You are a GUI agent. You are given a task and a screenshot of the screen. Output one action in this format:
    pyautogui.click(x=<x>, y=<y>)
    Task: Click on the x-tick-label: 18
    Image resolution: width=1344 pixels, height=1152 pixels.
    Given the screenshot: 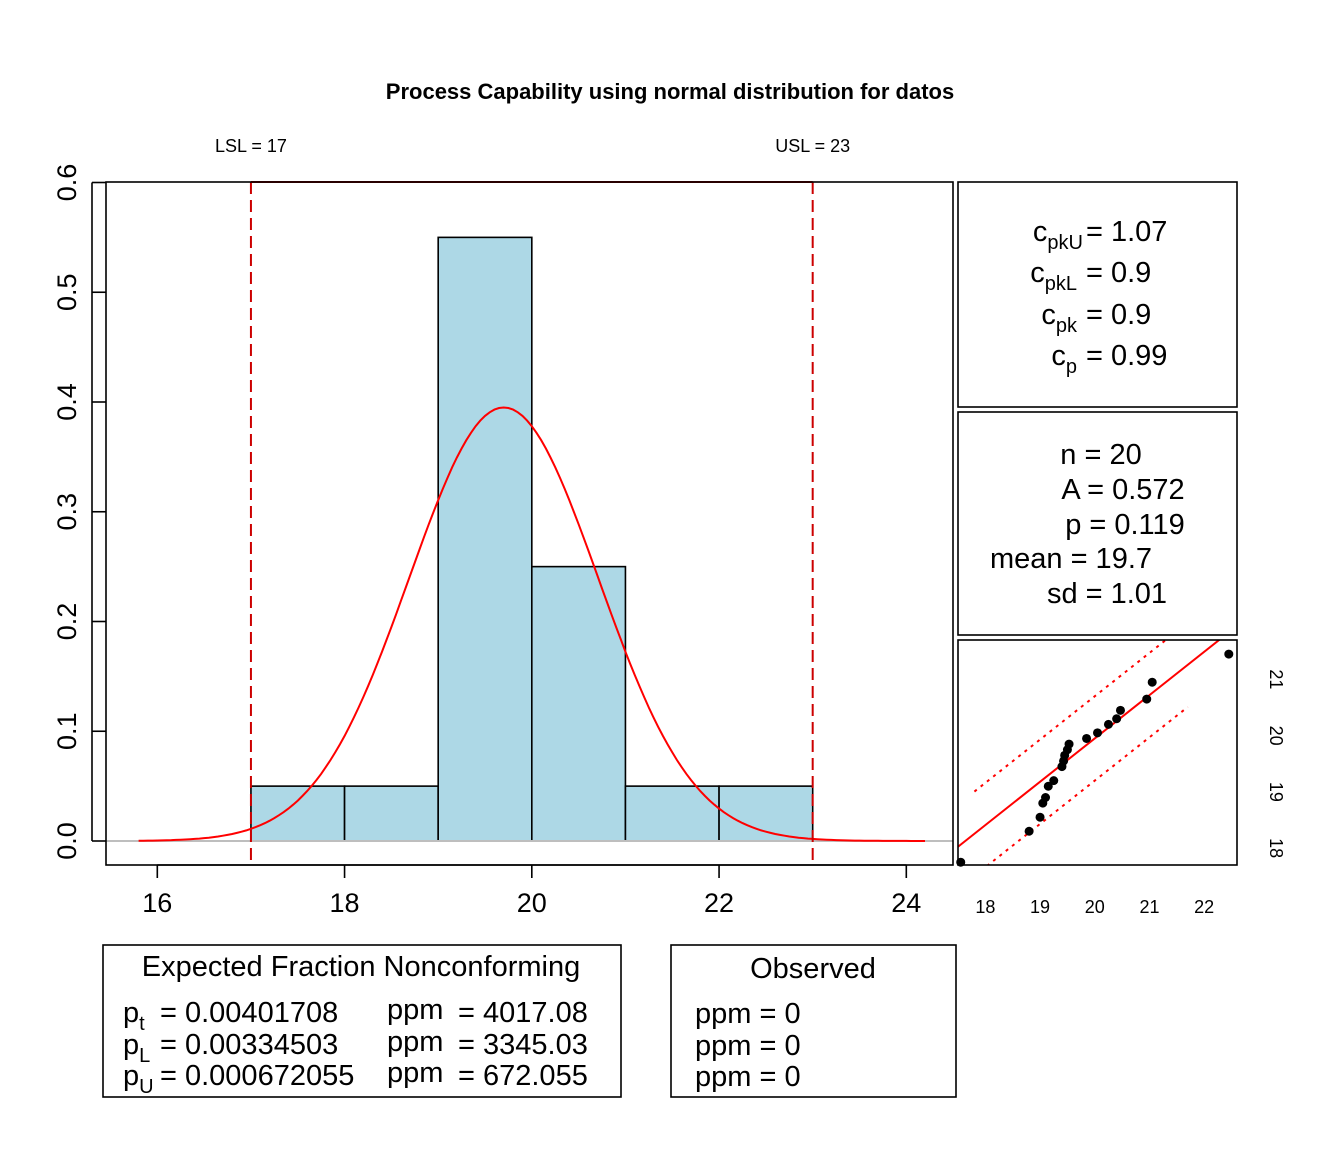 What is the action you would take?
    pyautogui.click(x=345, y=903)
    